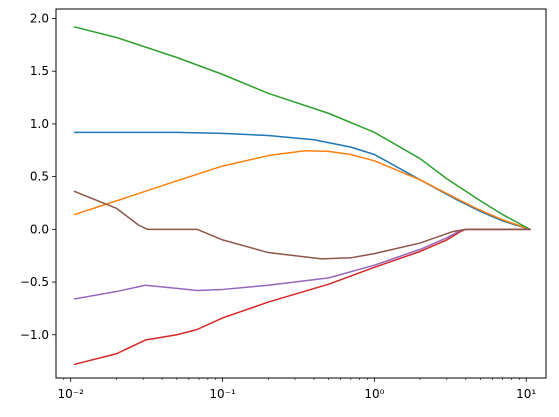 This screenshot has height=417, width=559. What do you see at coordinates (34, 335) in the screenshot?
I see `y-tick-label: −1.0` at bounding box center [34, 335].